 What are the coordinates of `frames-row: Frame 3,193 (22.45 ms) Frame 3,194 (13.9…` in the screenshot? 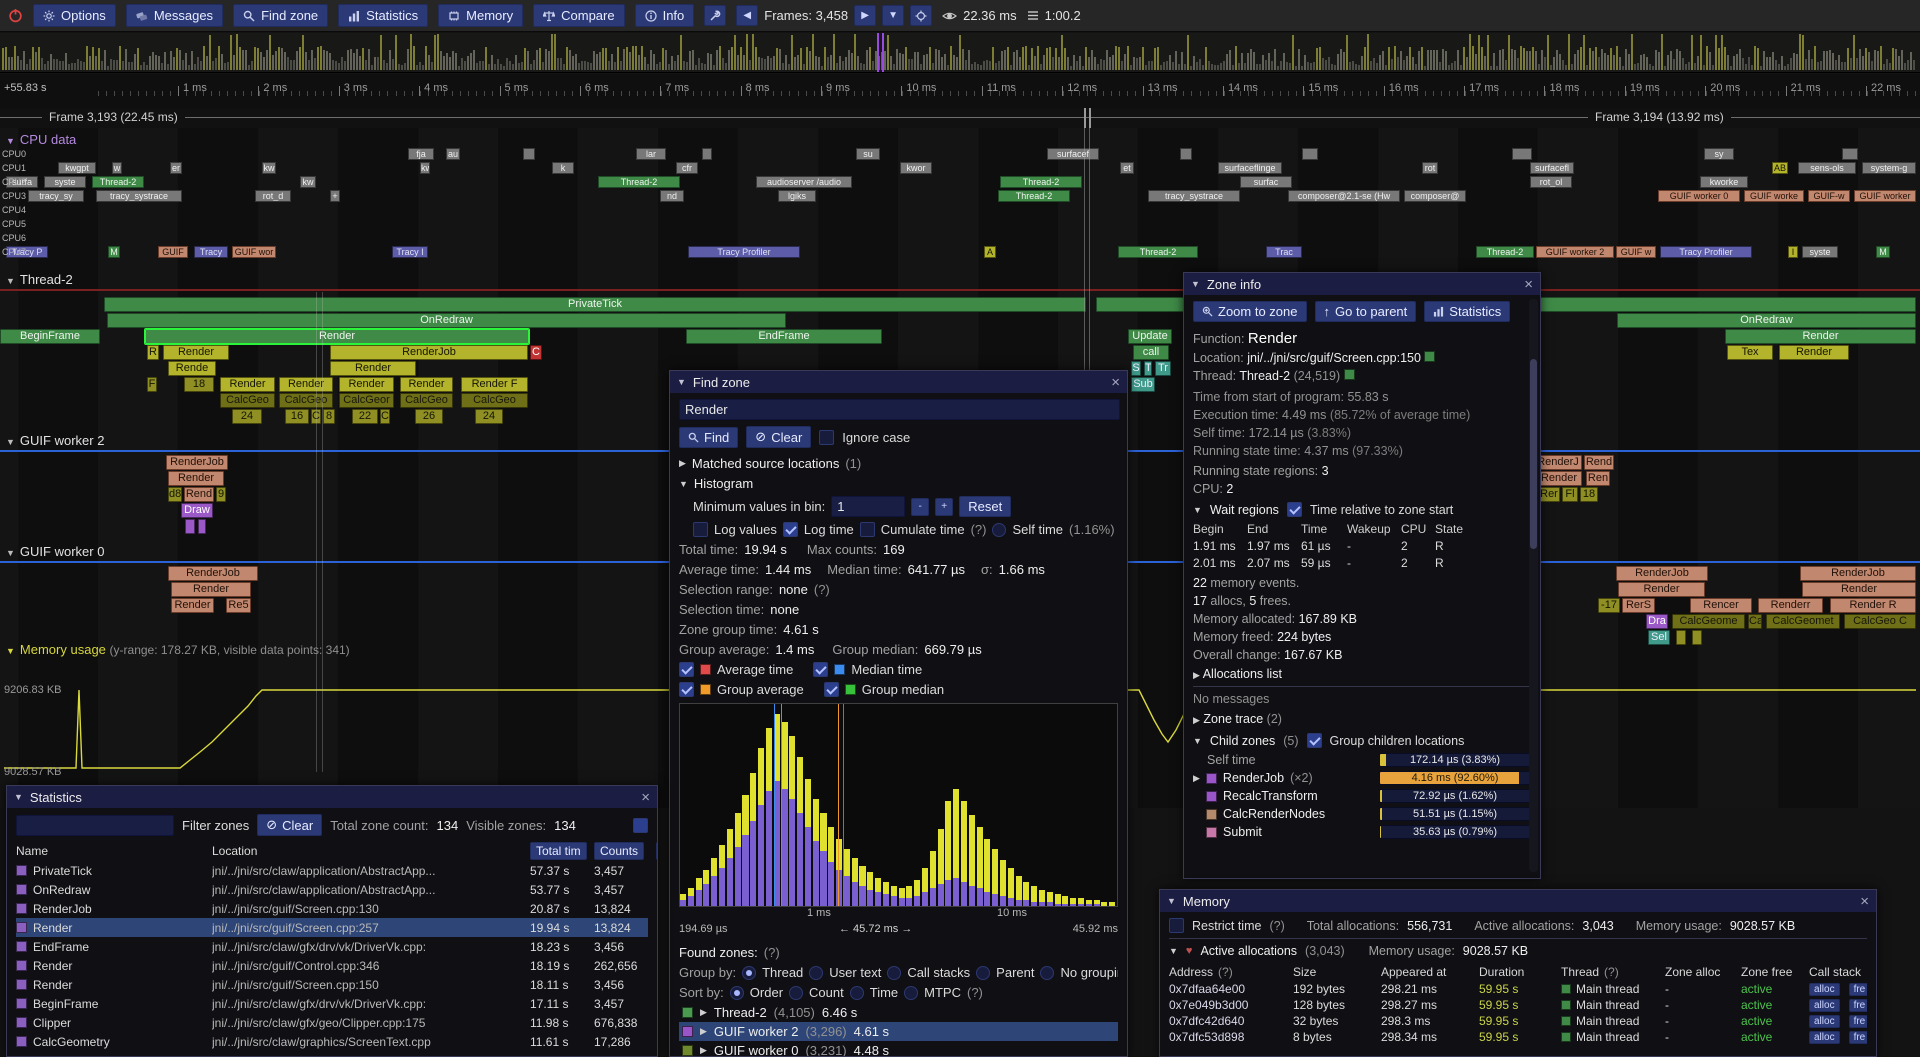 It's located at (960, 118).